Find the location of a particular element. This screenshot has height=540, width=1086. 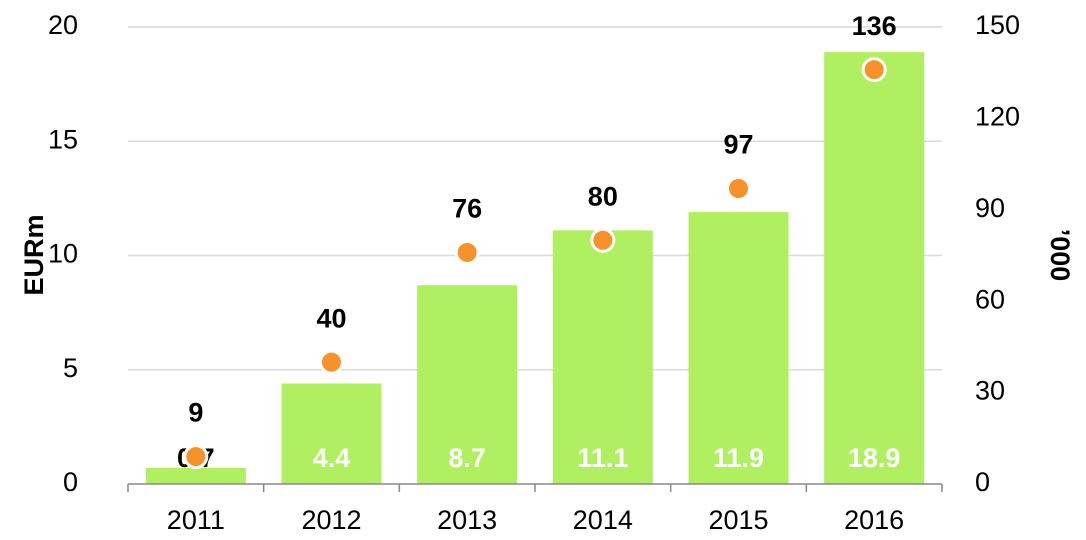

y2-tick-label: 150 is located at coordinates (997, 25).